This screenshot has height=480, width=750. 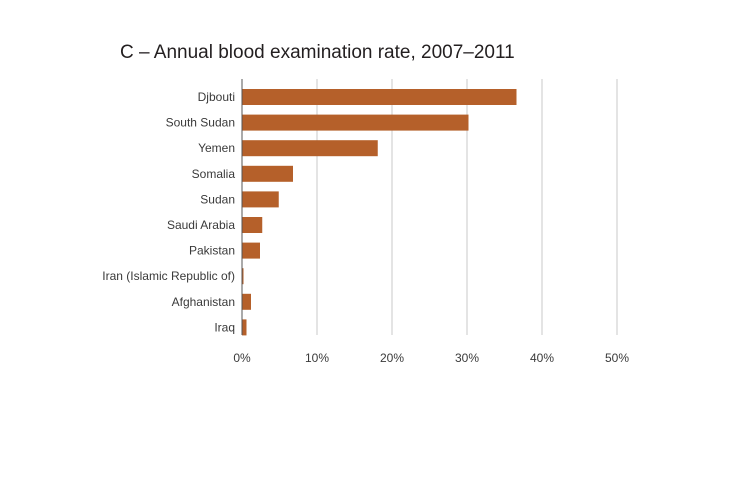 What do you see at coordinates (214, 174) in the screenshot?
I see `category-label: Somalia` at bounding box center [214, 174].